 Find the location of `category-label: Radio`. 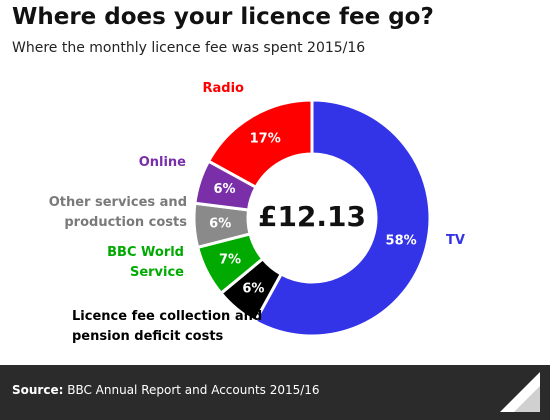

category-label: Radio is located at coordinates (224, 88).